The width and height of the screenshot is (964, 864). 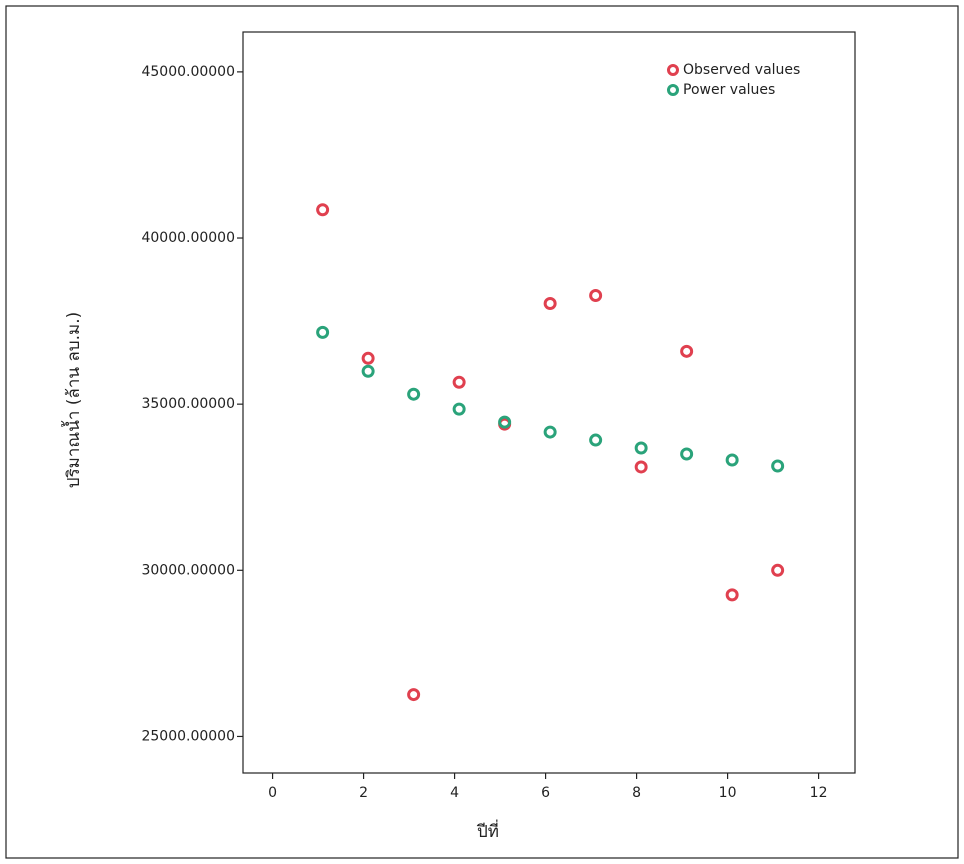 What do you see at coordinates (819, 793) in the screenshot?
I see `x-tick-label: 12` at bounding box center [819, 793].